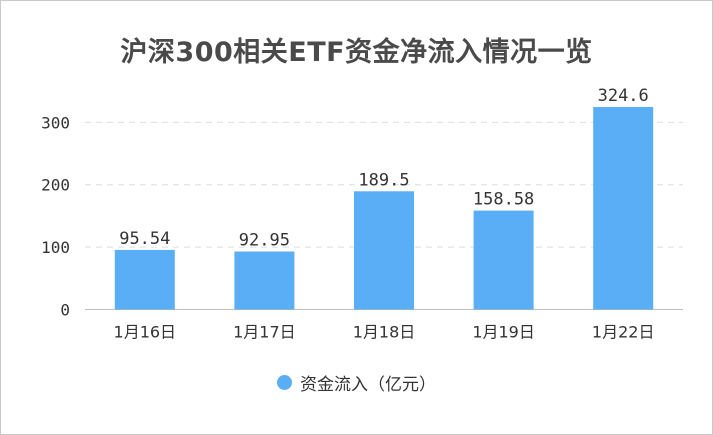 This screenshot has width=713, height=435. I want to click on legend: 资金流入（亿元）, so click(356, 382).